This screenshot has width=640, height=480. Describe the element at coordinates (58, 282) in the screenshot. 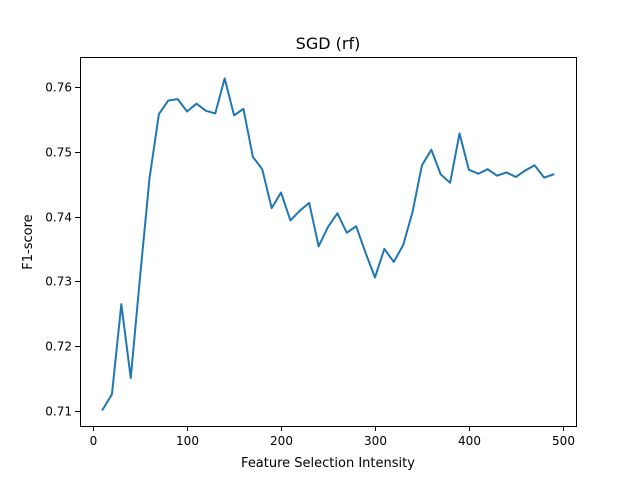

I see `y-tick-label: 0.73` at that location.